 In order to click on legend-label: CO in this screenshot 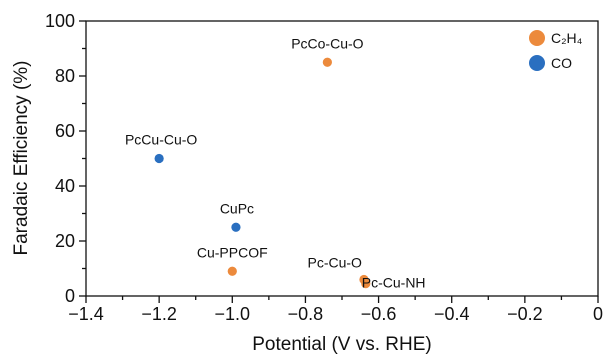, I will do `click(561, 63)`.